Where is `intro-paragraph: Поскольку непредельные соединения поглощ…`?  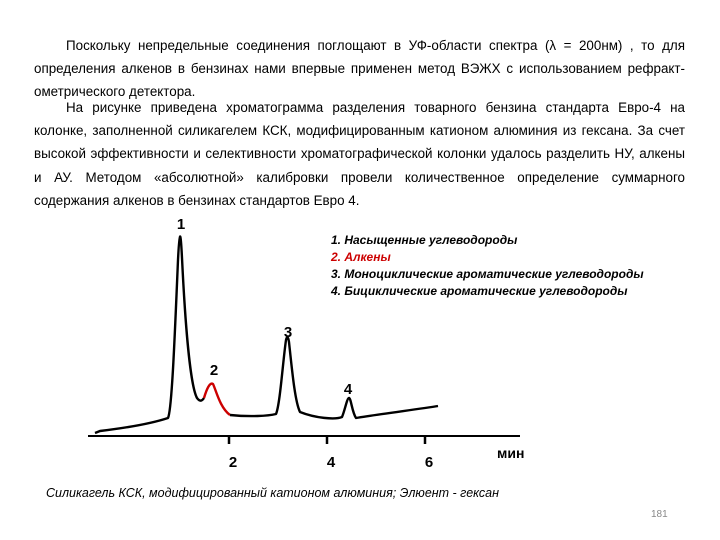
intro-paragraph: Поскольку непредельные соединения поглощ… is located at coordinates (359, 69).